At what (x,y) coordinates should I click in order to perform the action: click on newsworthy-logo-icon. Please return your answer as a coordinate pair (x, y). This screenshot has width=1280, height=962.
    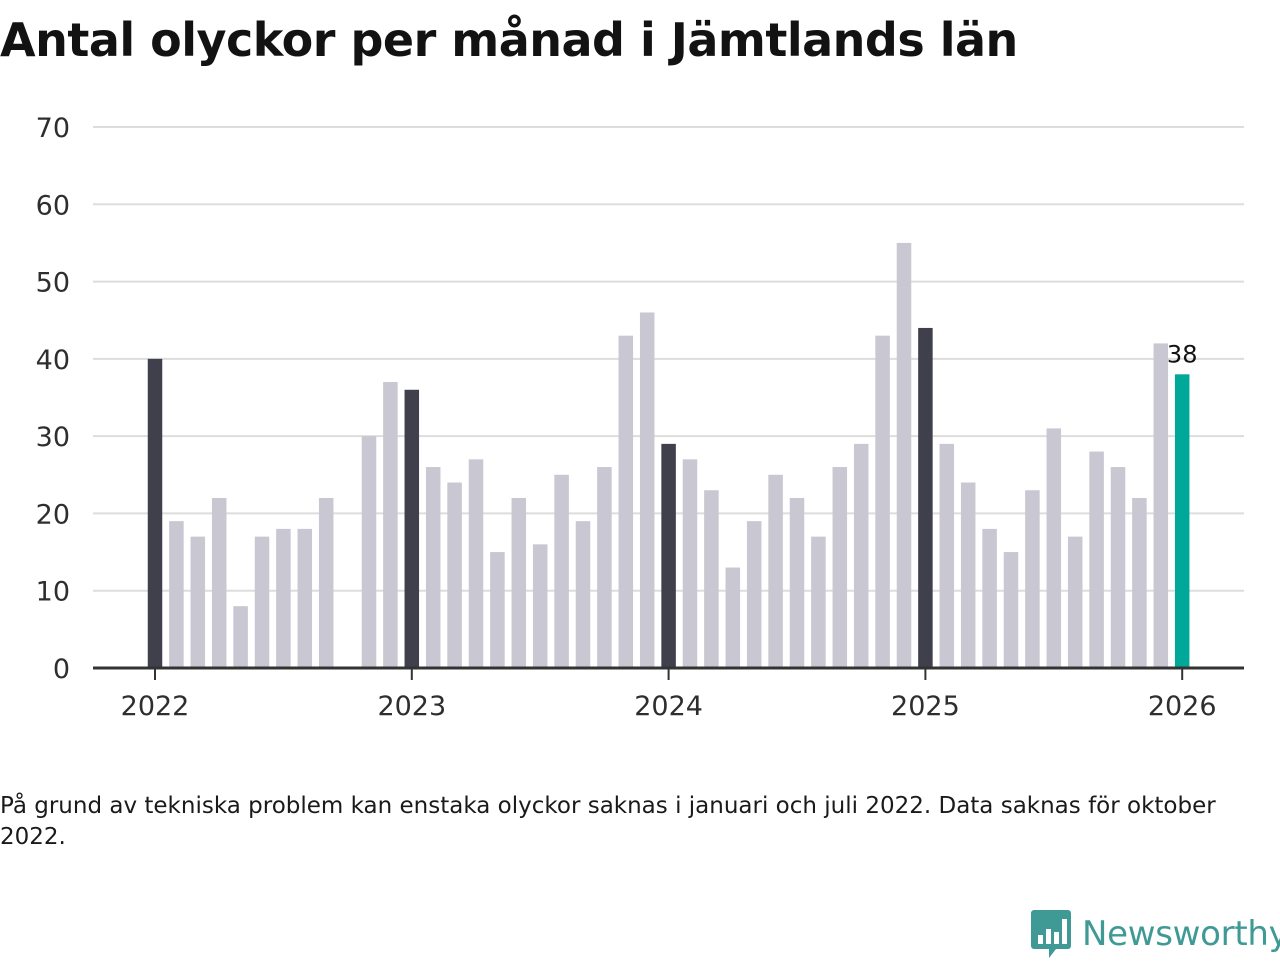
    Looking at the image, I should click on (1051, 934).